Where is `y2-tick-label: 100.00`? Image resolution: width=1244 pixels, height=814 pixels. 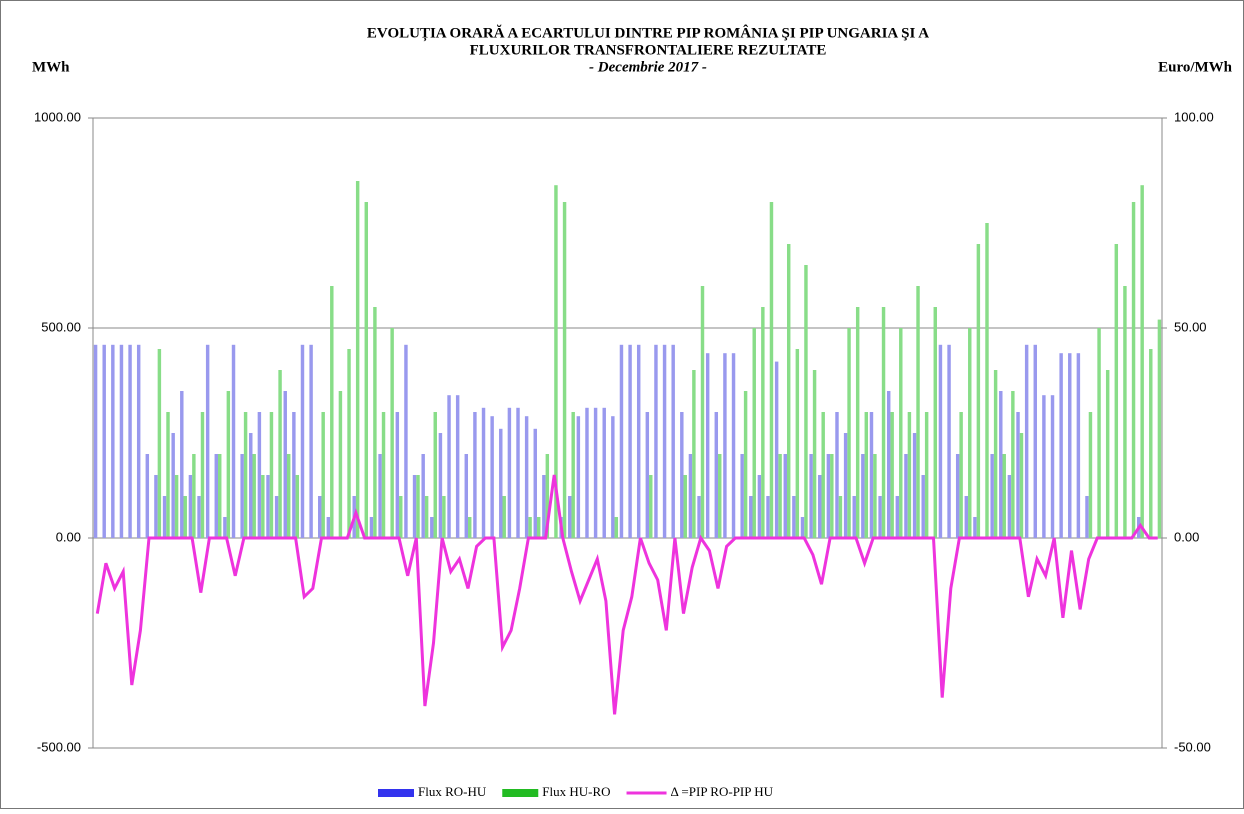
y2-tick-label: 100.00 is located at coordinates (1194, 116).